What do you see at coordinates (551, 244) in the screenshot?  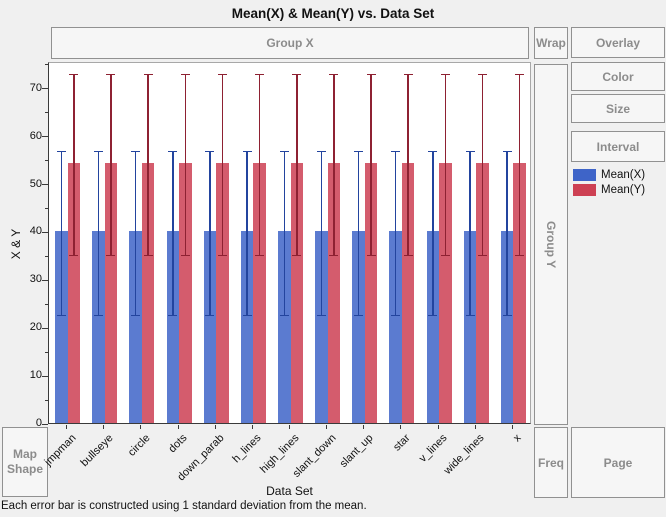 I see `dropzone-group-y: Group Y` at bounding box center [551, 244].